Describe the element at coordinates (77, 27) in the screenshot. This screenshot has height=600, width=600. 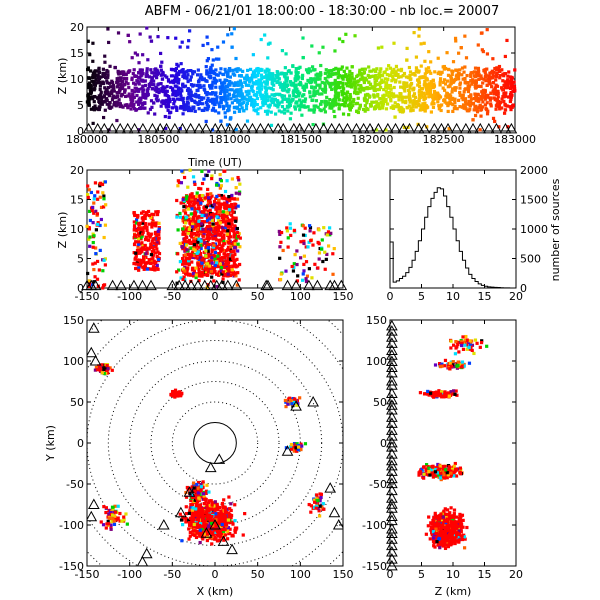
I see `time-ytick-label: 20` at that location.